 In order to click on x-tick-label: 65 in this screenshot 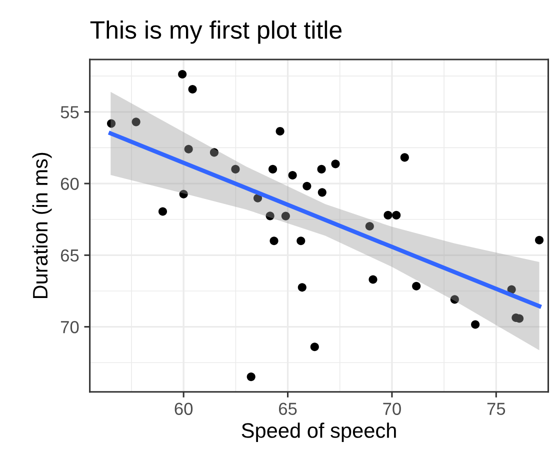, I will do `click(288, 409)`.